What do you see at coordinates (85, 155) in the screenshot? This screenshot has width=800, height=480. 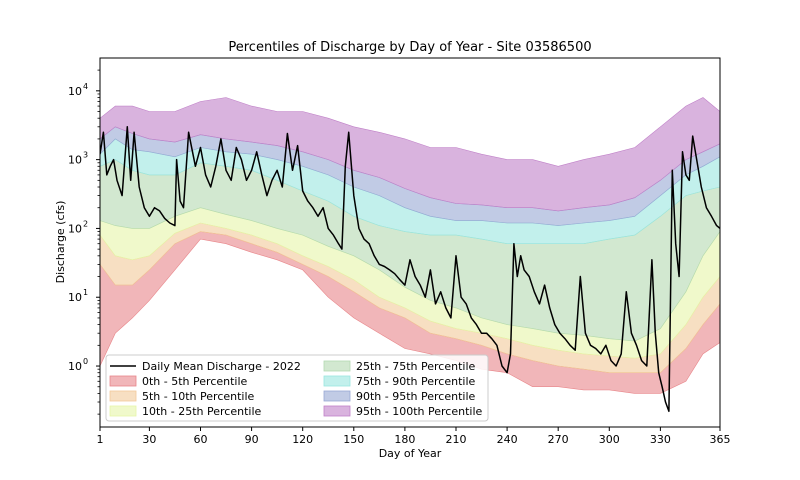 I see `y-tick-exponent: 3` at bounding box center [85, 155].